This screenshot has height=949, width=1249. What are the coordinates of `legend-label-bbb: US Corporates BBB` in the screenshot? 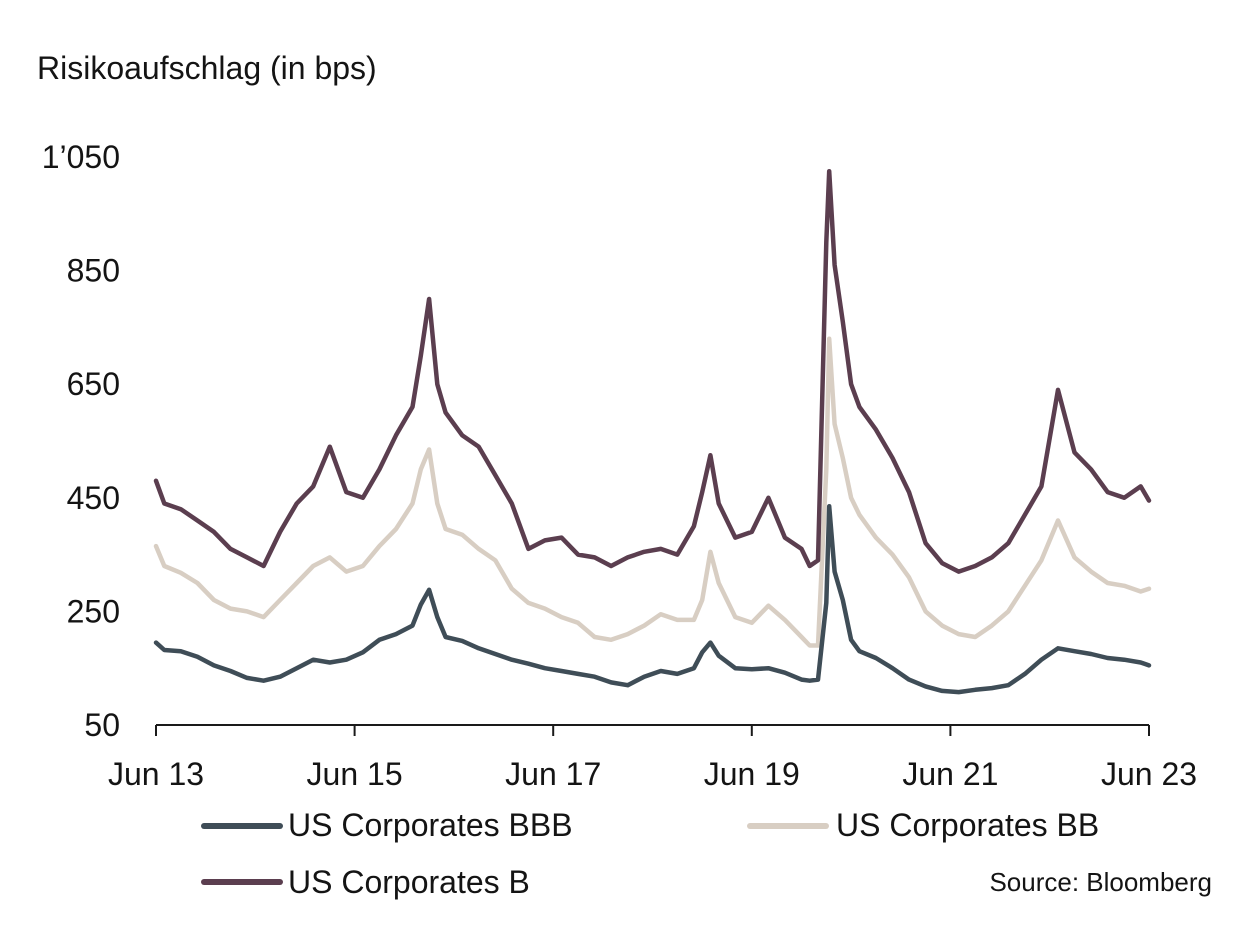 It's located at (430, 825).